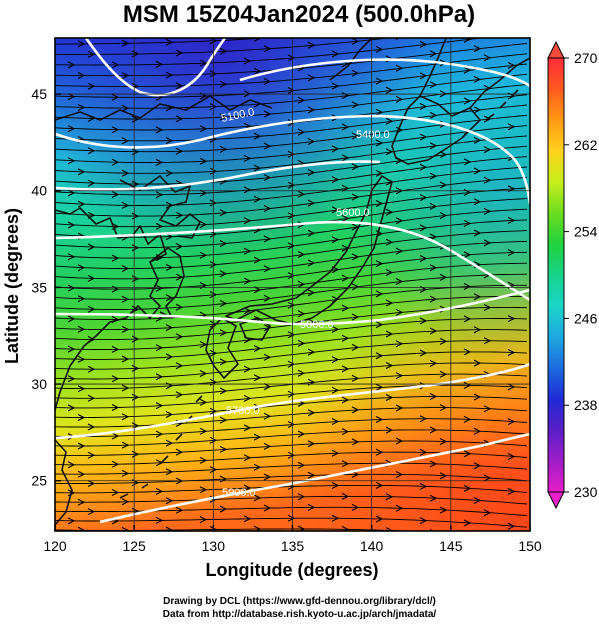  Describe the element at coordinates (39, 191) in the screenshot. I see `y-tick-label: 40` at that location.